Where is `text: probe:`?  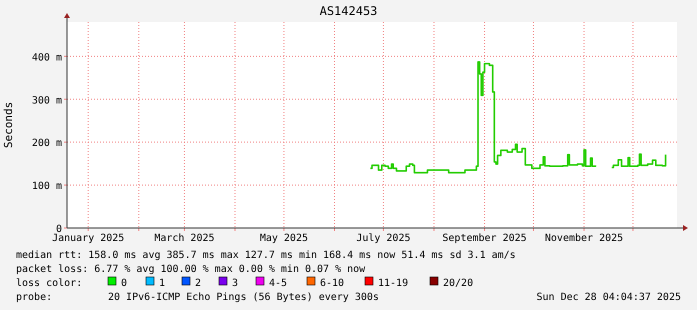 text: probe: is located at coordinates (34, 297).